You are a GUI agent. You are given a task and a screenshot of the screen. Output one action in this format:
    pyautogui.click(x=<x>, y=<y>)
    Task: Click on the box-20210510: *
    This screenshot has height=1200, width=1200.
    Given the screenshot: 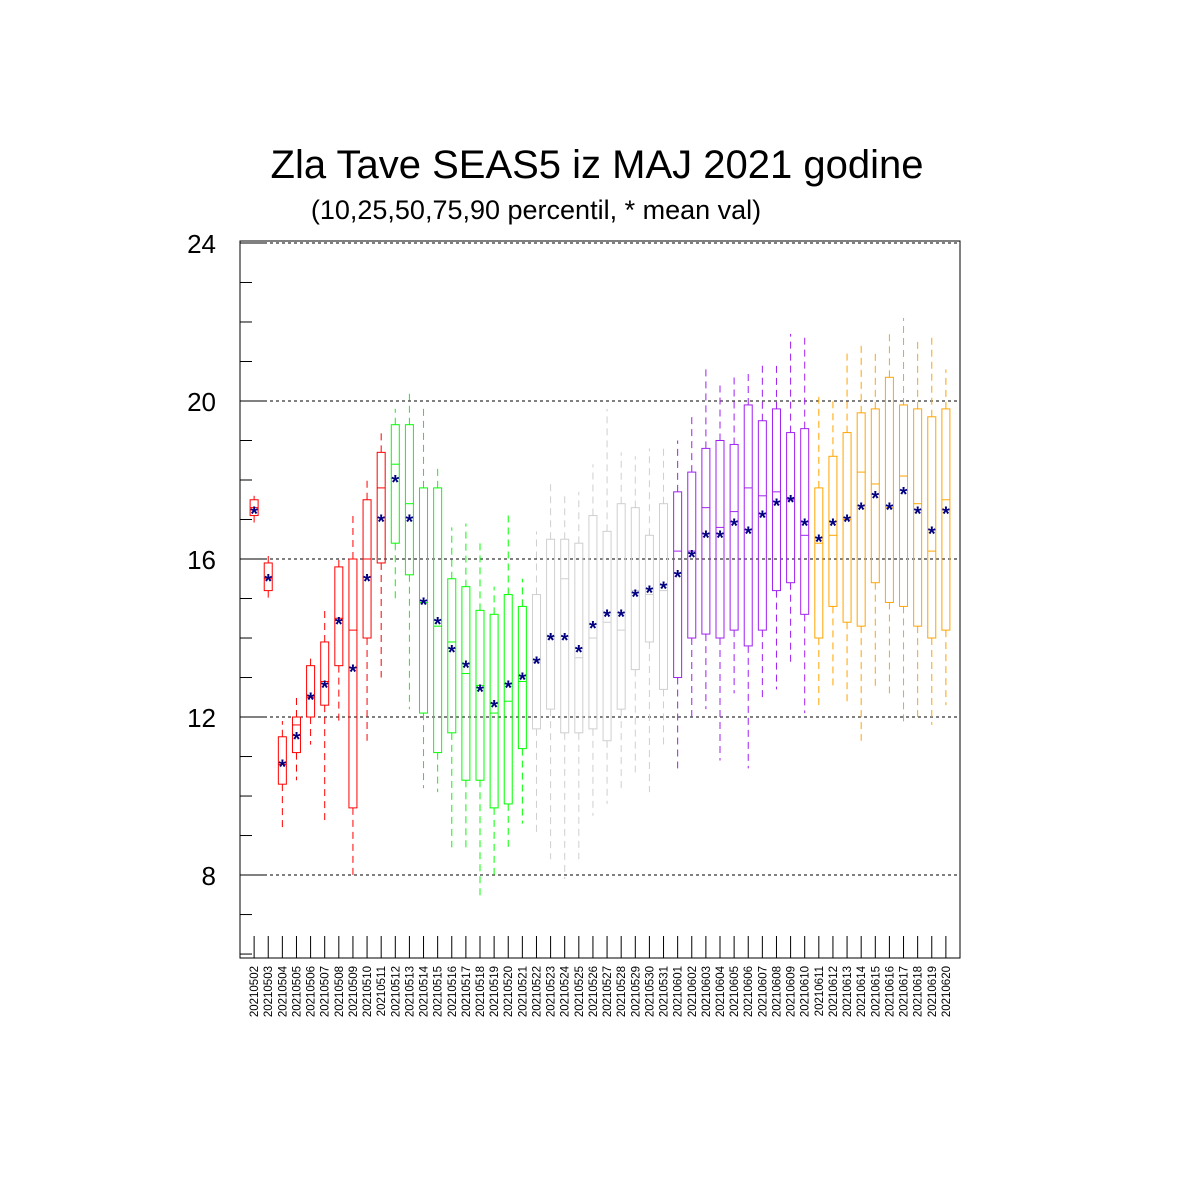 What is the action you would take?
    pyautogui.click(x=367, y=610)
    